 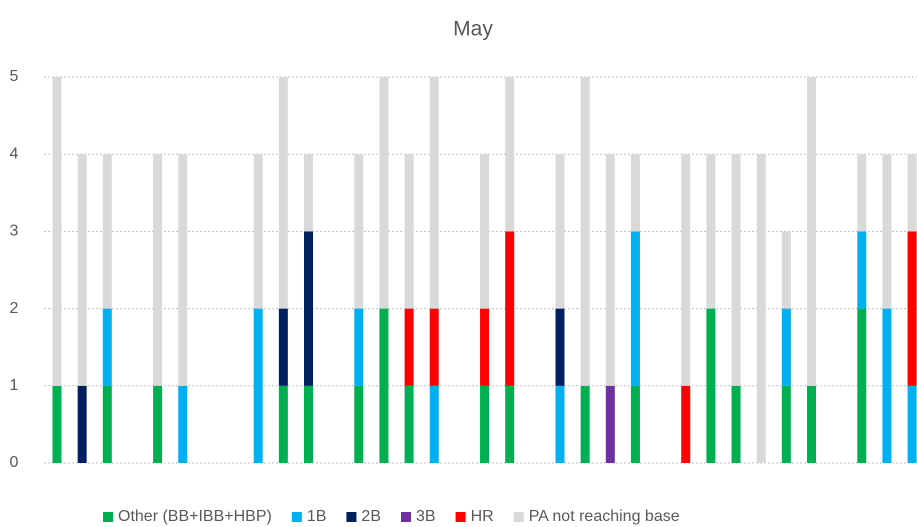 I want to click on y-tick-label: 0, so click(x=14, y=462).